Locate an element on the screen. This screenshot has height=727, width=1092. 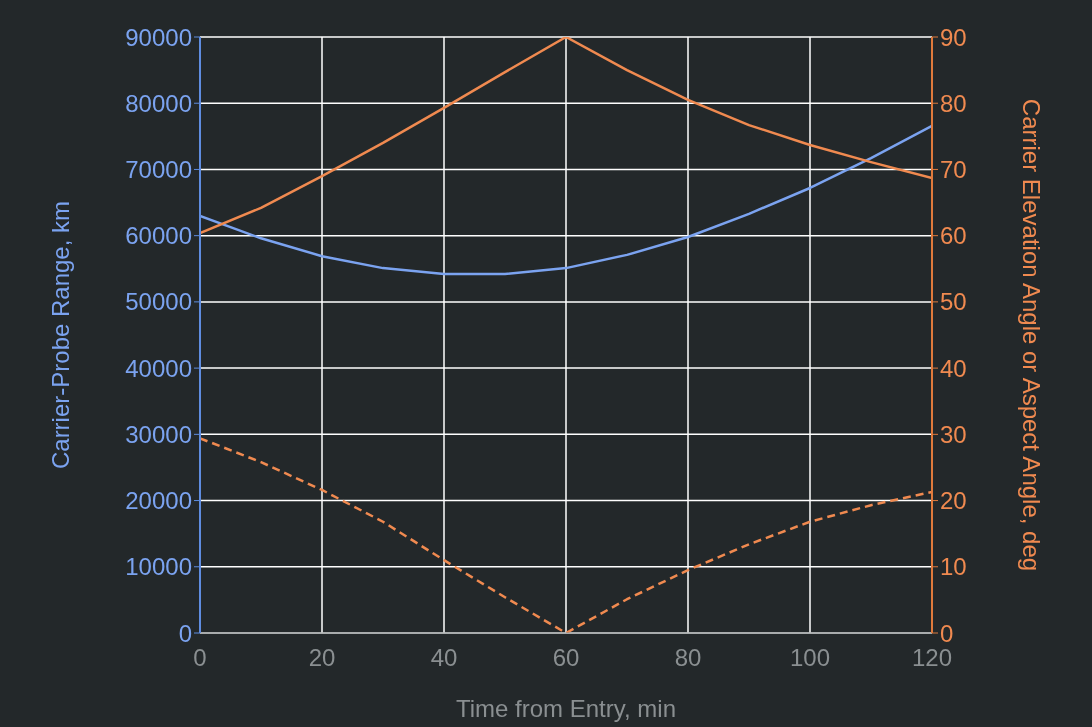
x-tick-label: 80 is located at coordinates (688, 658).